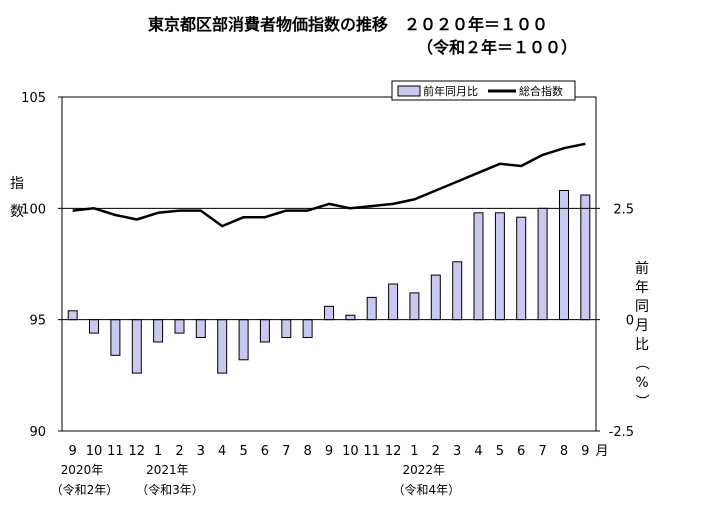 The height and width of the screenshot is (508, 708). Describe the element at coordinates (348, 24) in the screenshot. I see `chart-title: 東京都区部消費者物価指数の推移 ２０２０年＝１００` at that location.